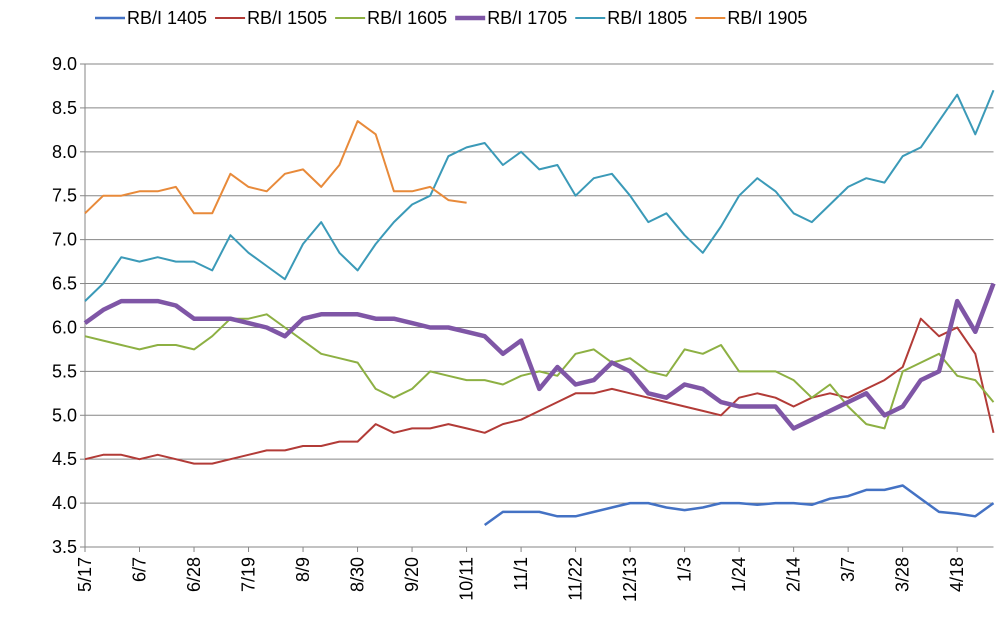 The height and width of the screenshot is (633, 1008). Describe the element at coordinates (407, 18) in the screenshot. I see `legend-label: RB/I 1605` at that location.